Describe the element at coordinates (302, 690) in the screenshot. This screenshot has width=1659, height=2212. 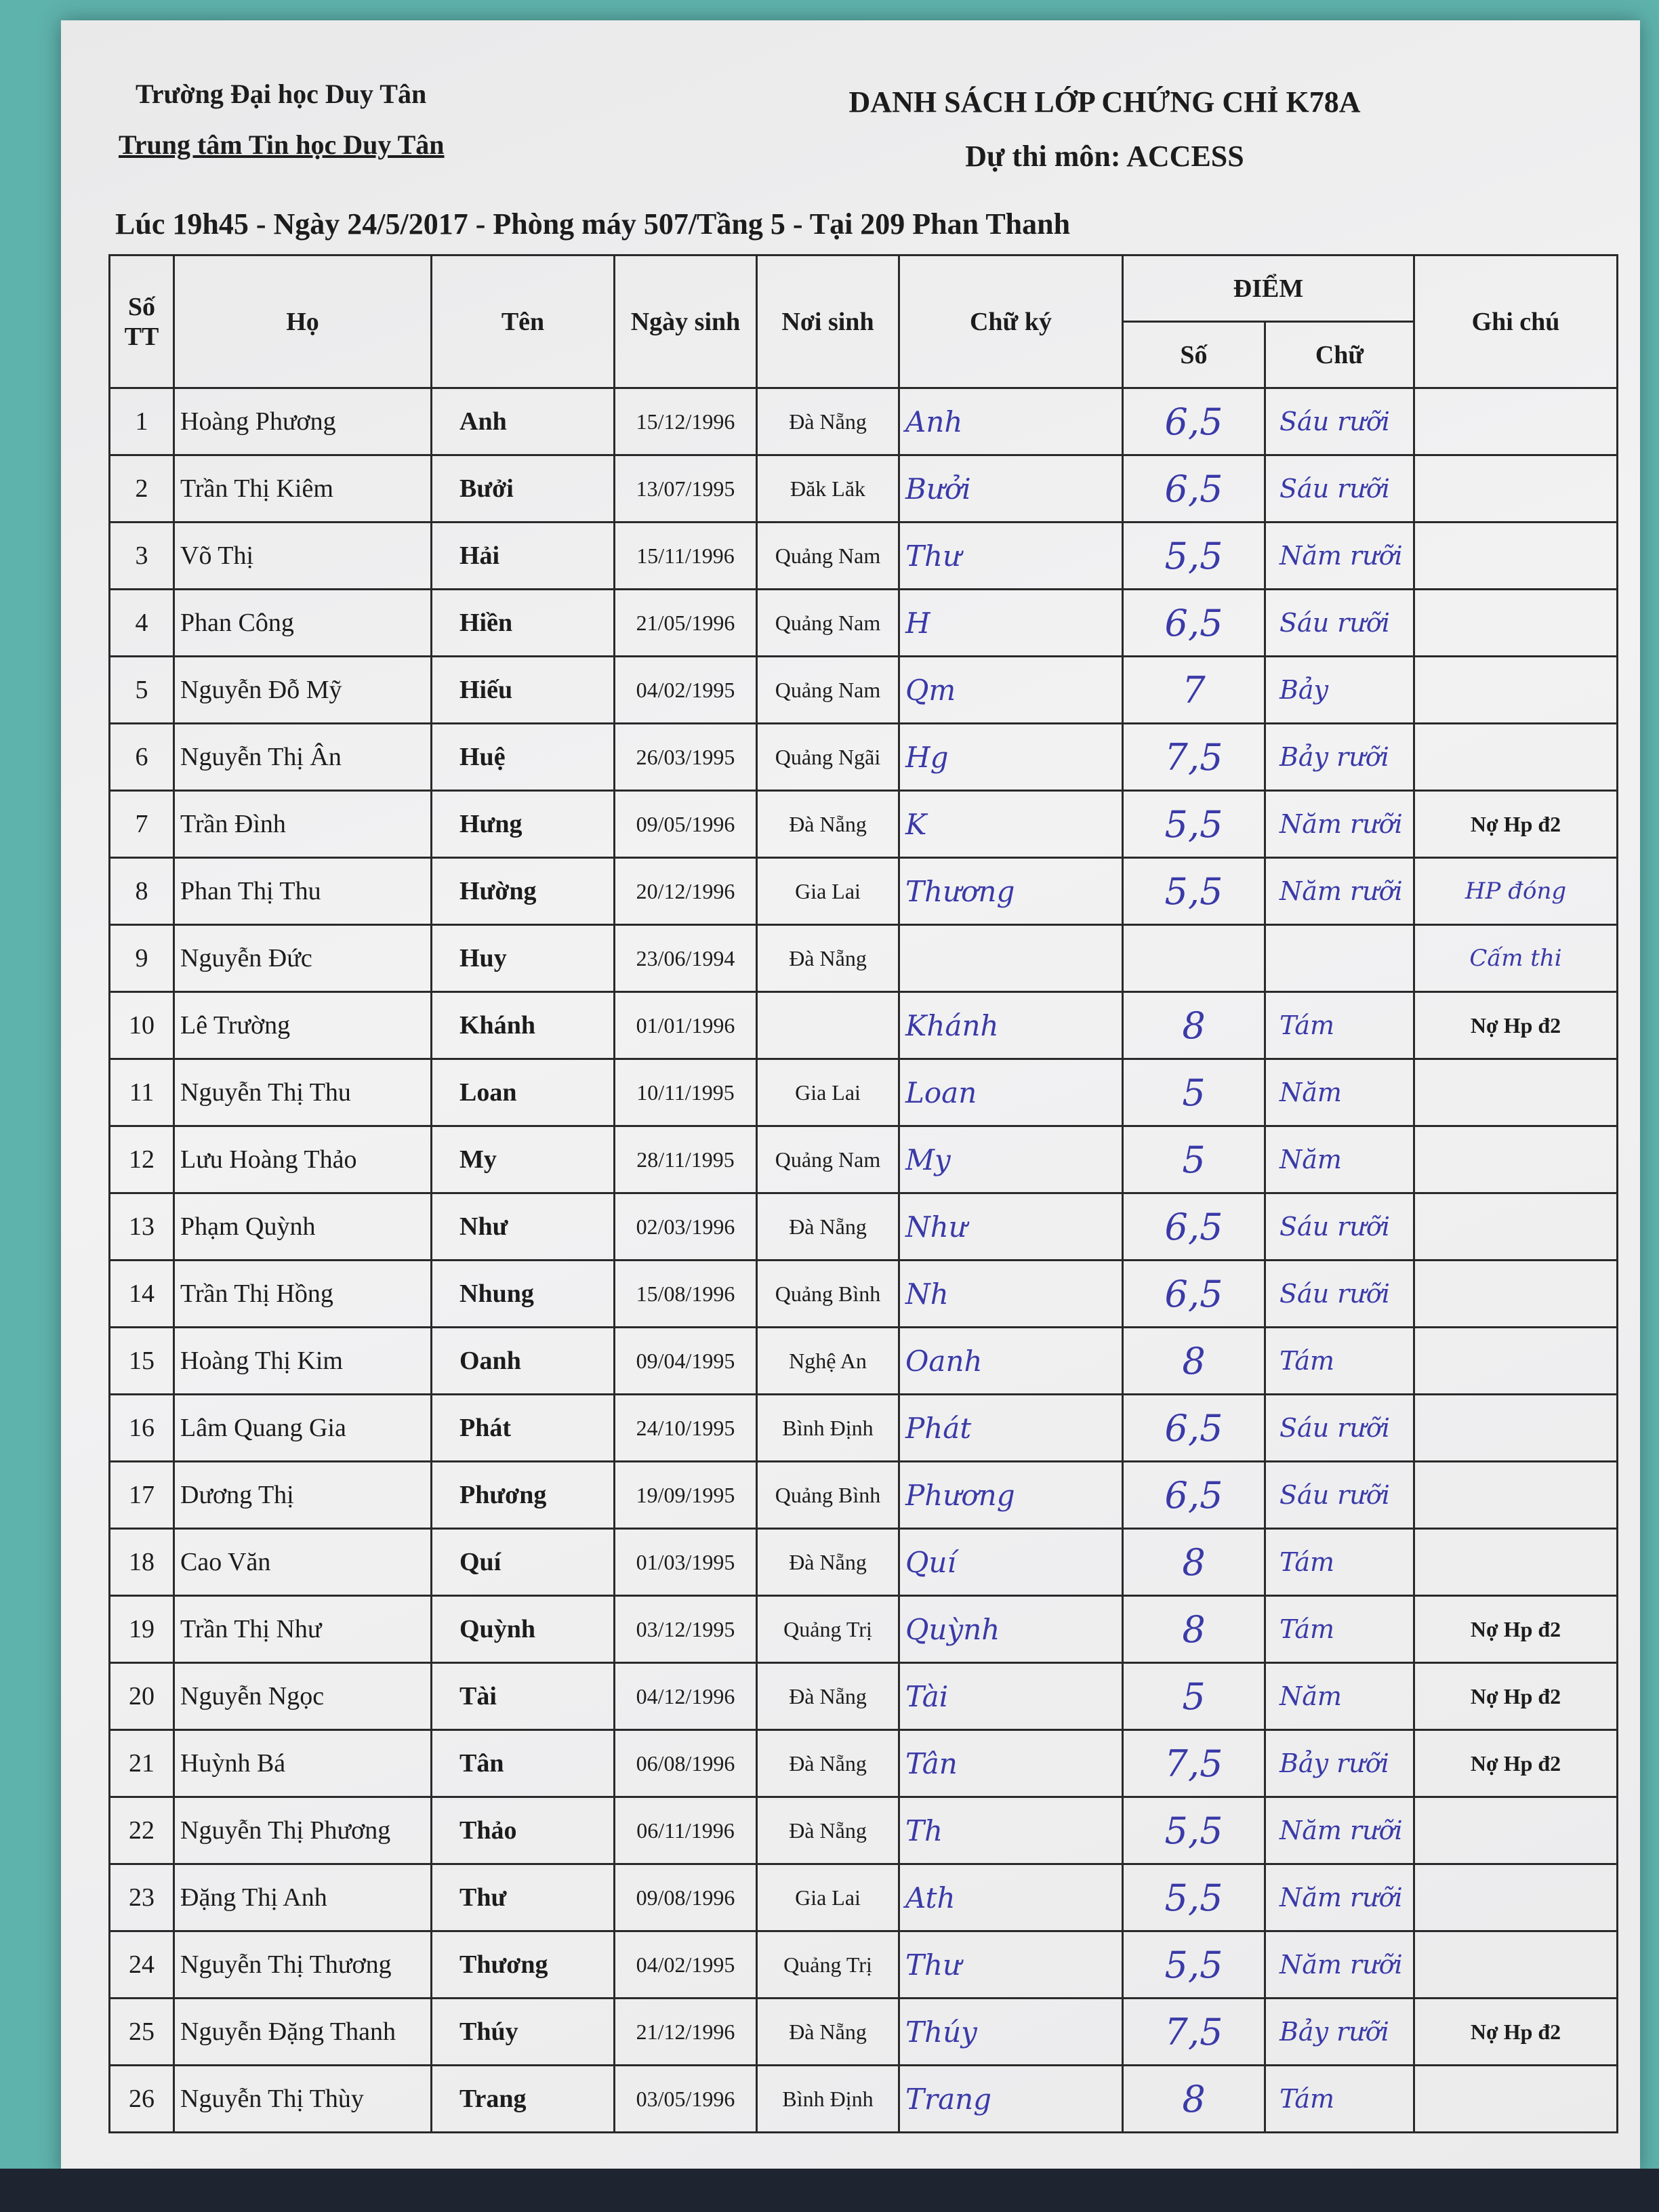
I see `family-name: Nguyễn Đỗ Mỹ` at that location.